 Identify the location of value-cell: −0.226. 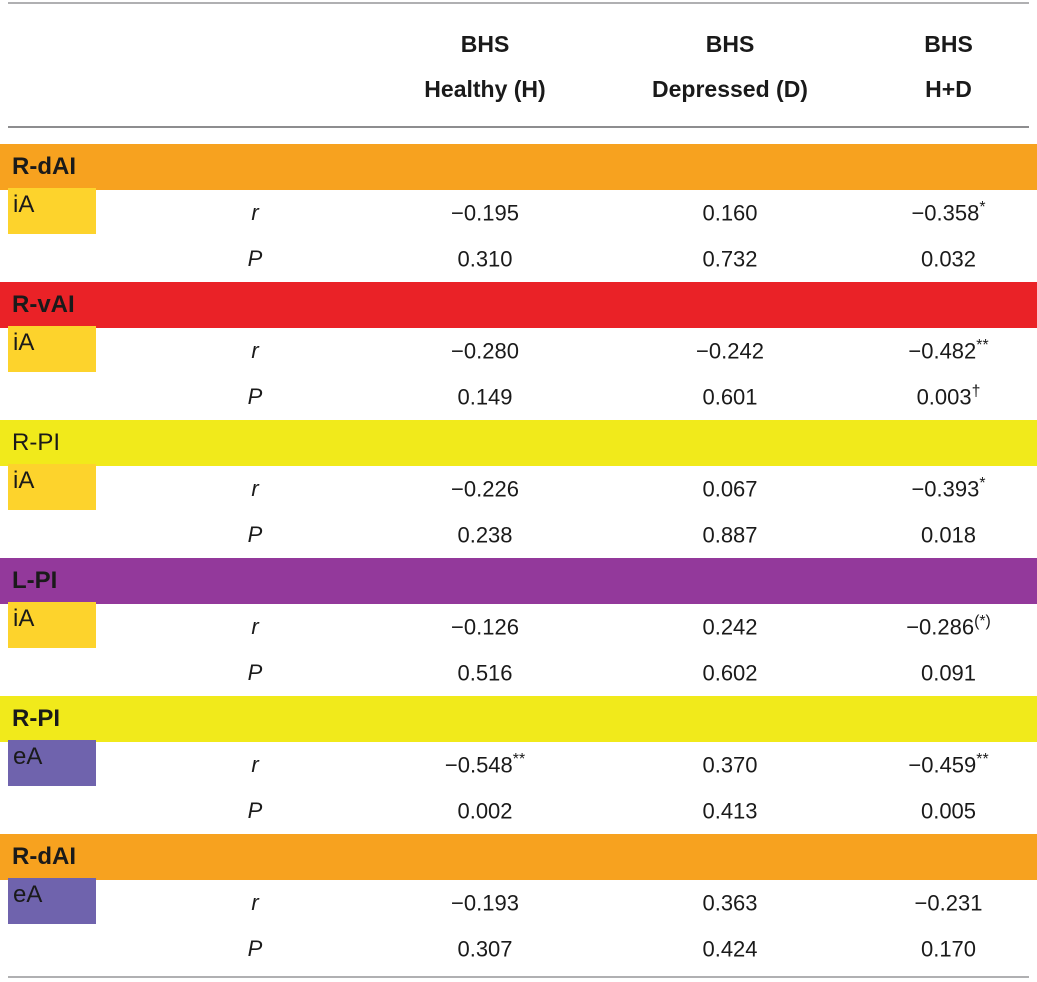
(485, 489).